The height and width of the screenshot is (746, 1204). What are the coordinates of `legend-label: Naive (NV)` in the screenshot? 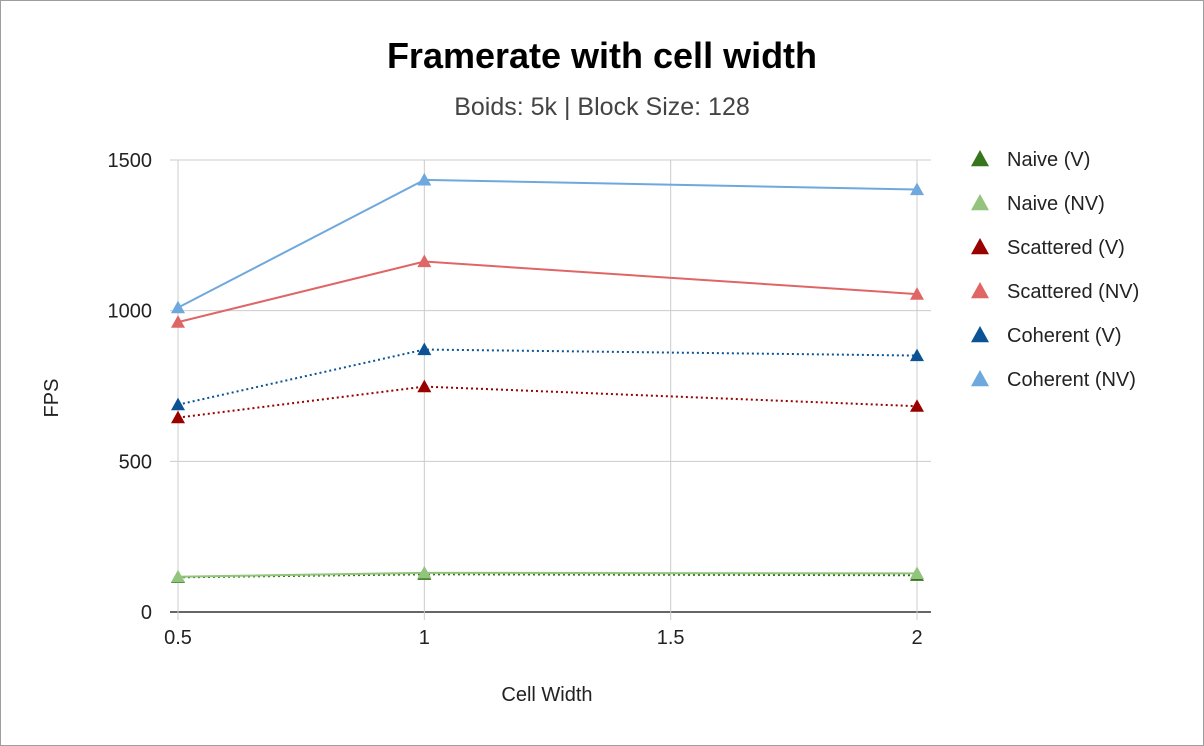 It's located at (1056, 204).